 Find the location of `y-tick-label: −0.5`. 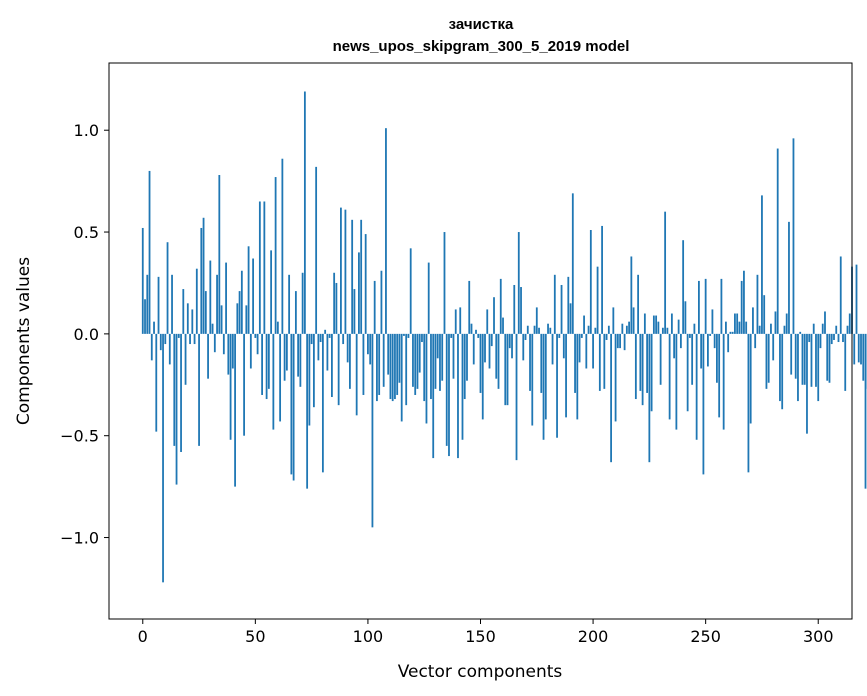

y-tick-label: −0.5 is located at coordinates (79, 436).